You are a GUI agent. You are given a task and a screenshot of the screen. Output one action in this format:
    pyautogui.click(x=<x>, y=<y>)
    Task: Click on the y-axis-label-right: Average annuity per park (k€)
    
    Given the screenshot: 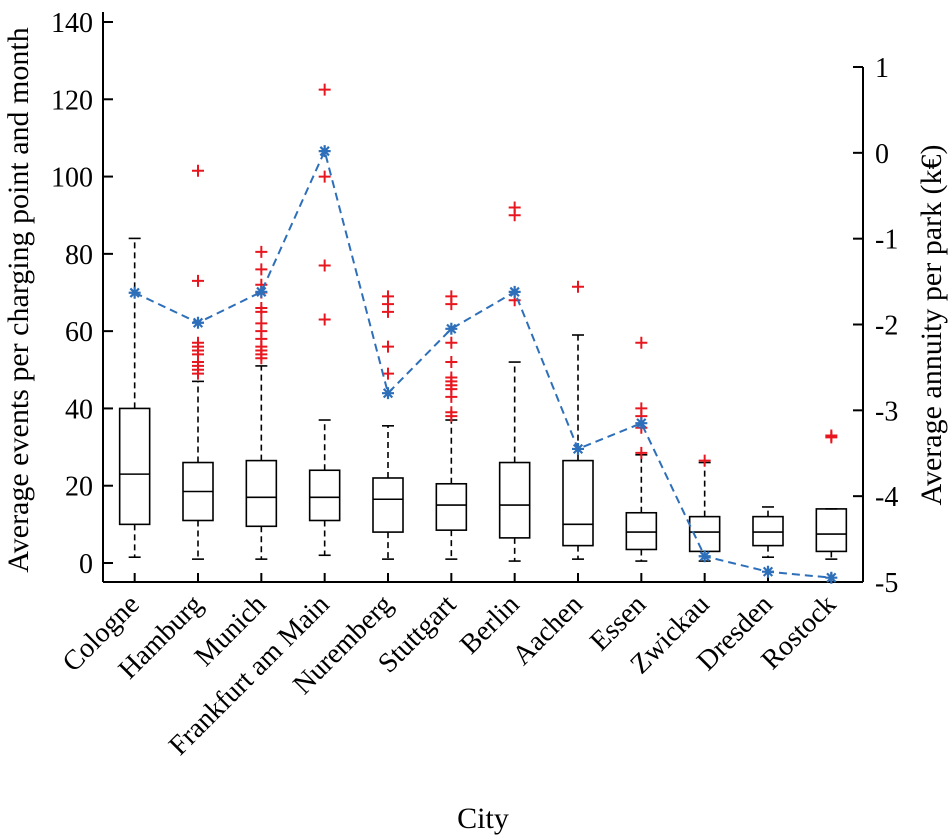 What is the action you would take?
    pyautogui.click(x=931, y=325)
    